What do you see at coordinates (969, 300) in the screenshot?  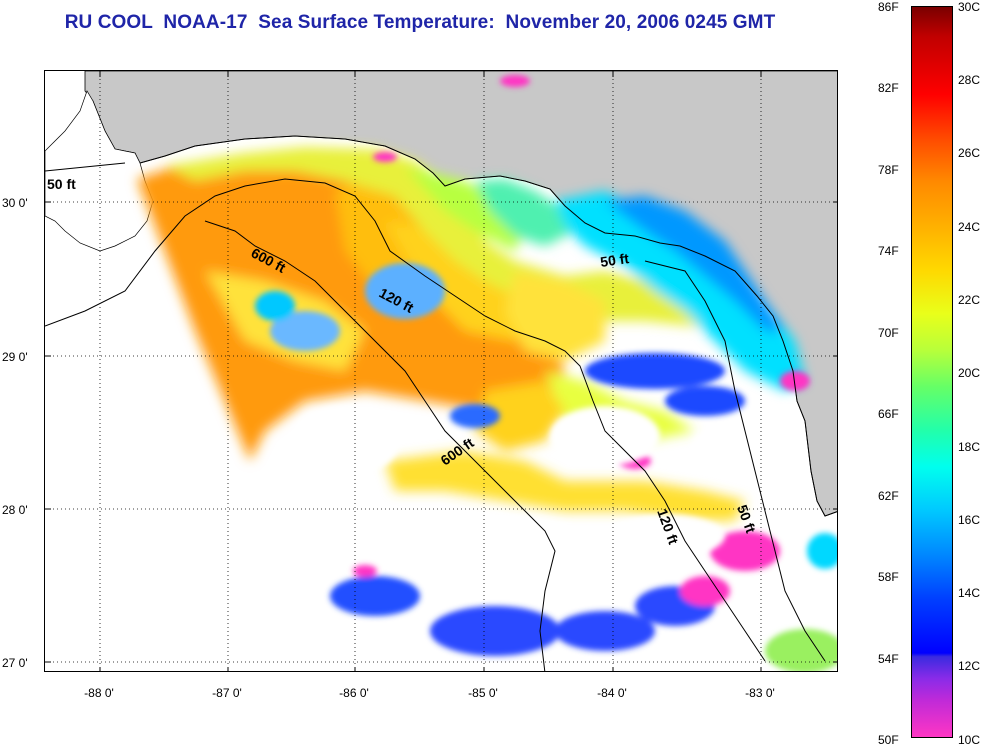 I see `colorbar-c-22: 22C` at bounding box center [969, 300].